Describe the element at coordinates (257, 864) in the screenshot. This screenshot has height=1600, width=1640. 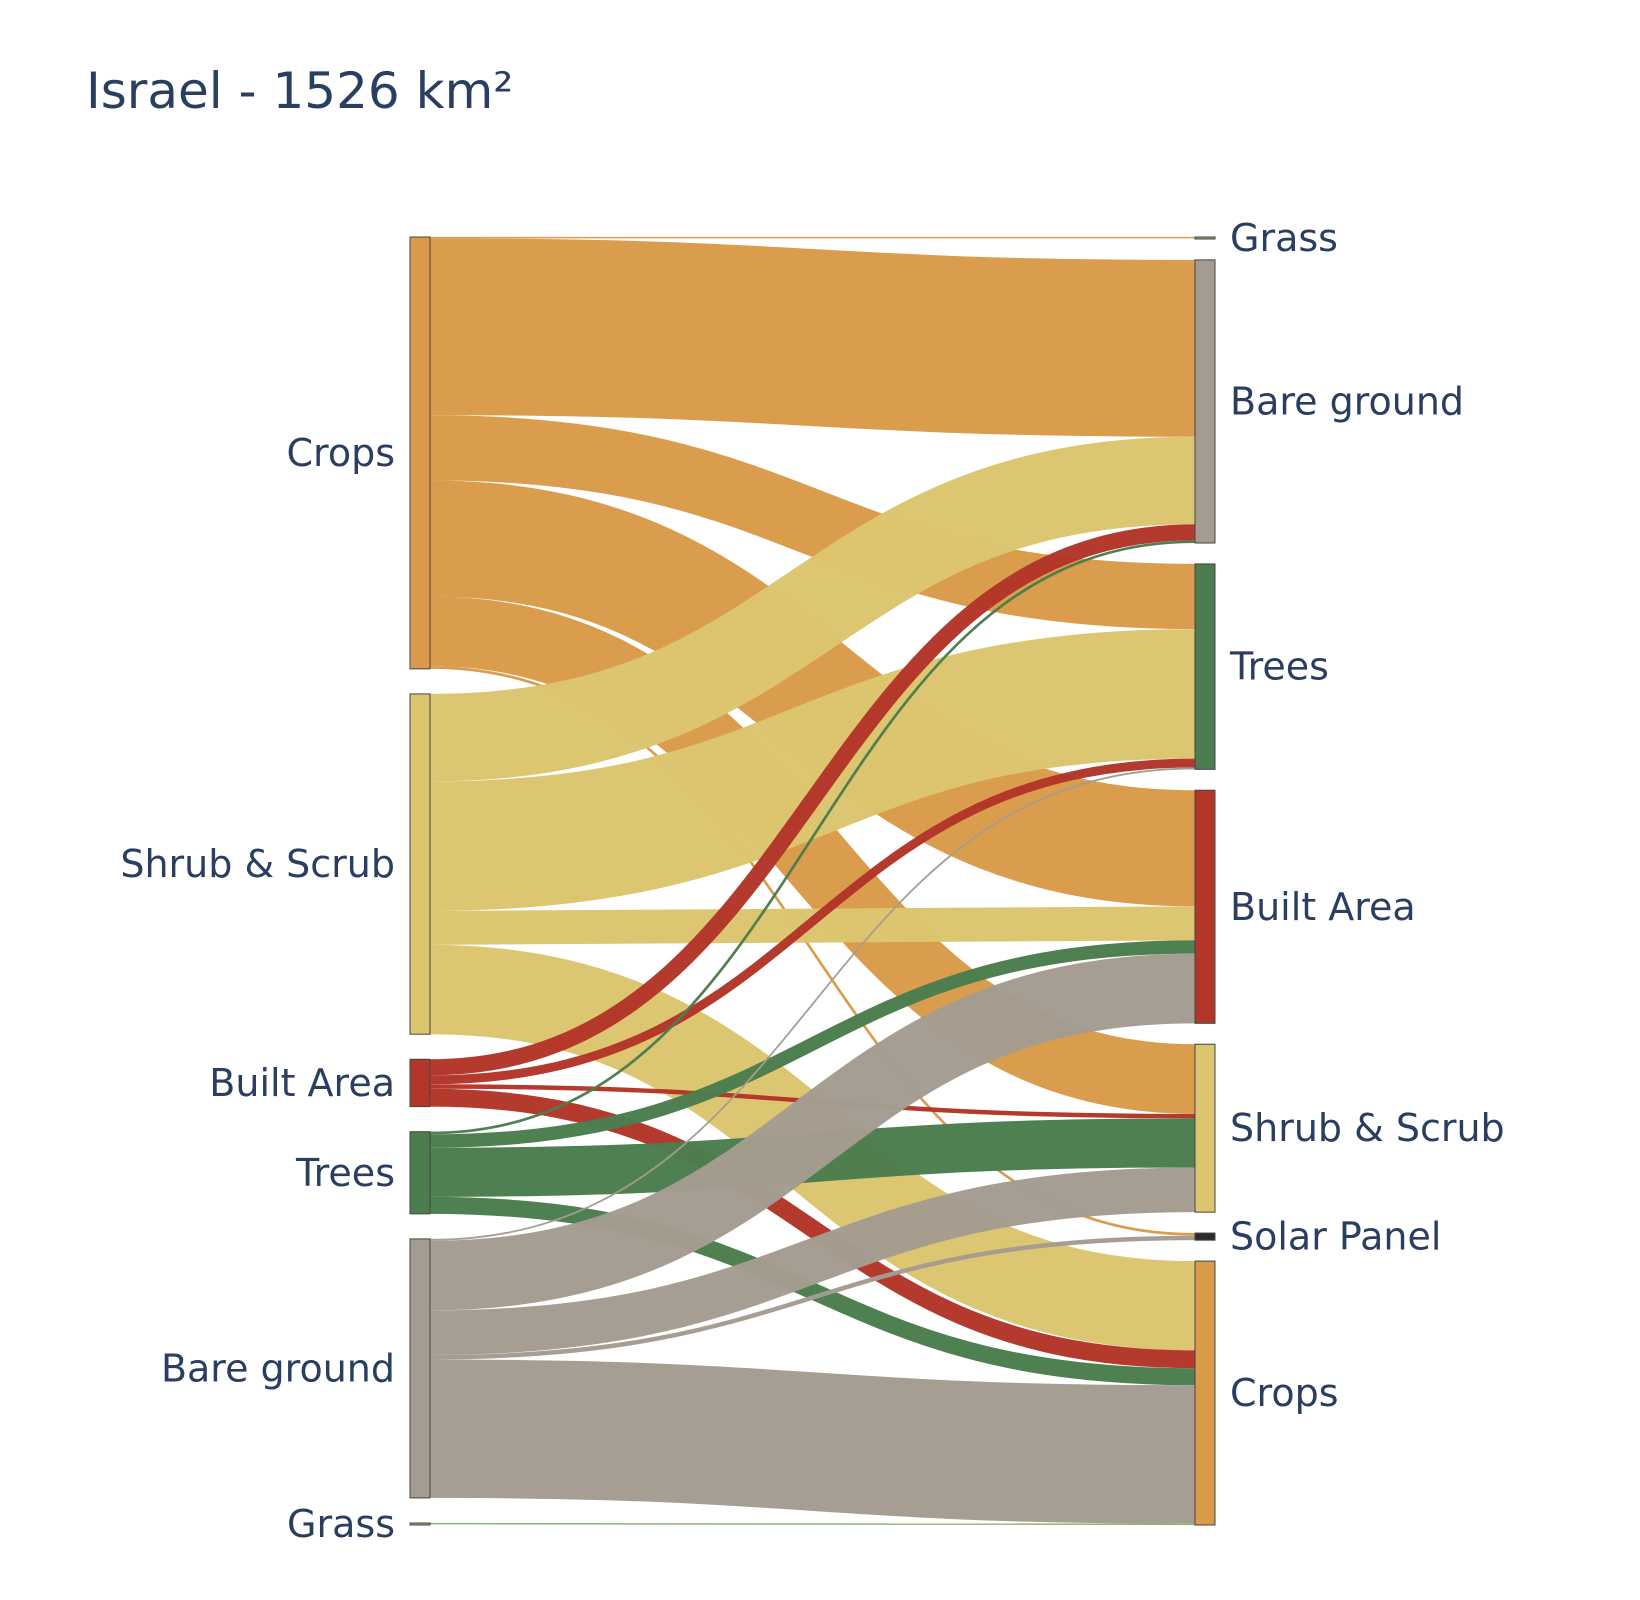
I see `label-src-shrub: Shrub & Scrub` at that location.